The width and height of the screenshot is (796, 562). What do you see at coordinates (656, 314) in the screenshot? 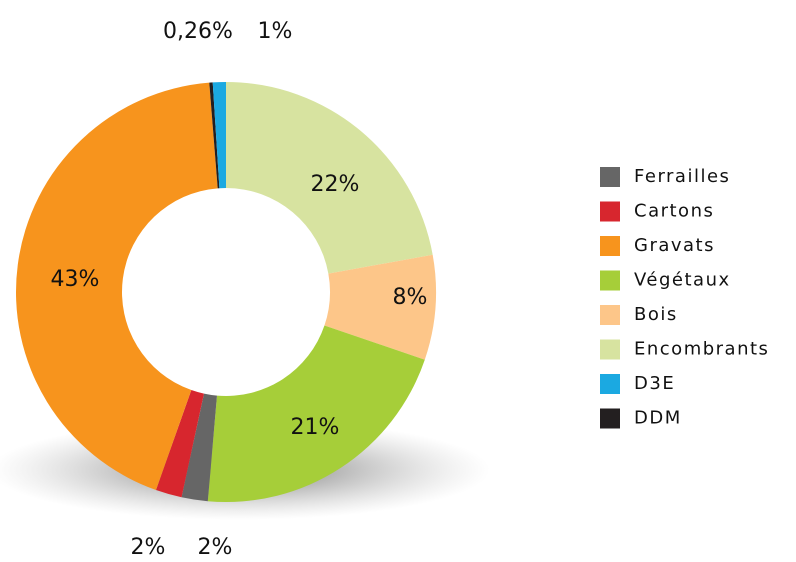
I see `legend-label: Bois` at bounding box center [656, 314].